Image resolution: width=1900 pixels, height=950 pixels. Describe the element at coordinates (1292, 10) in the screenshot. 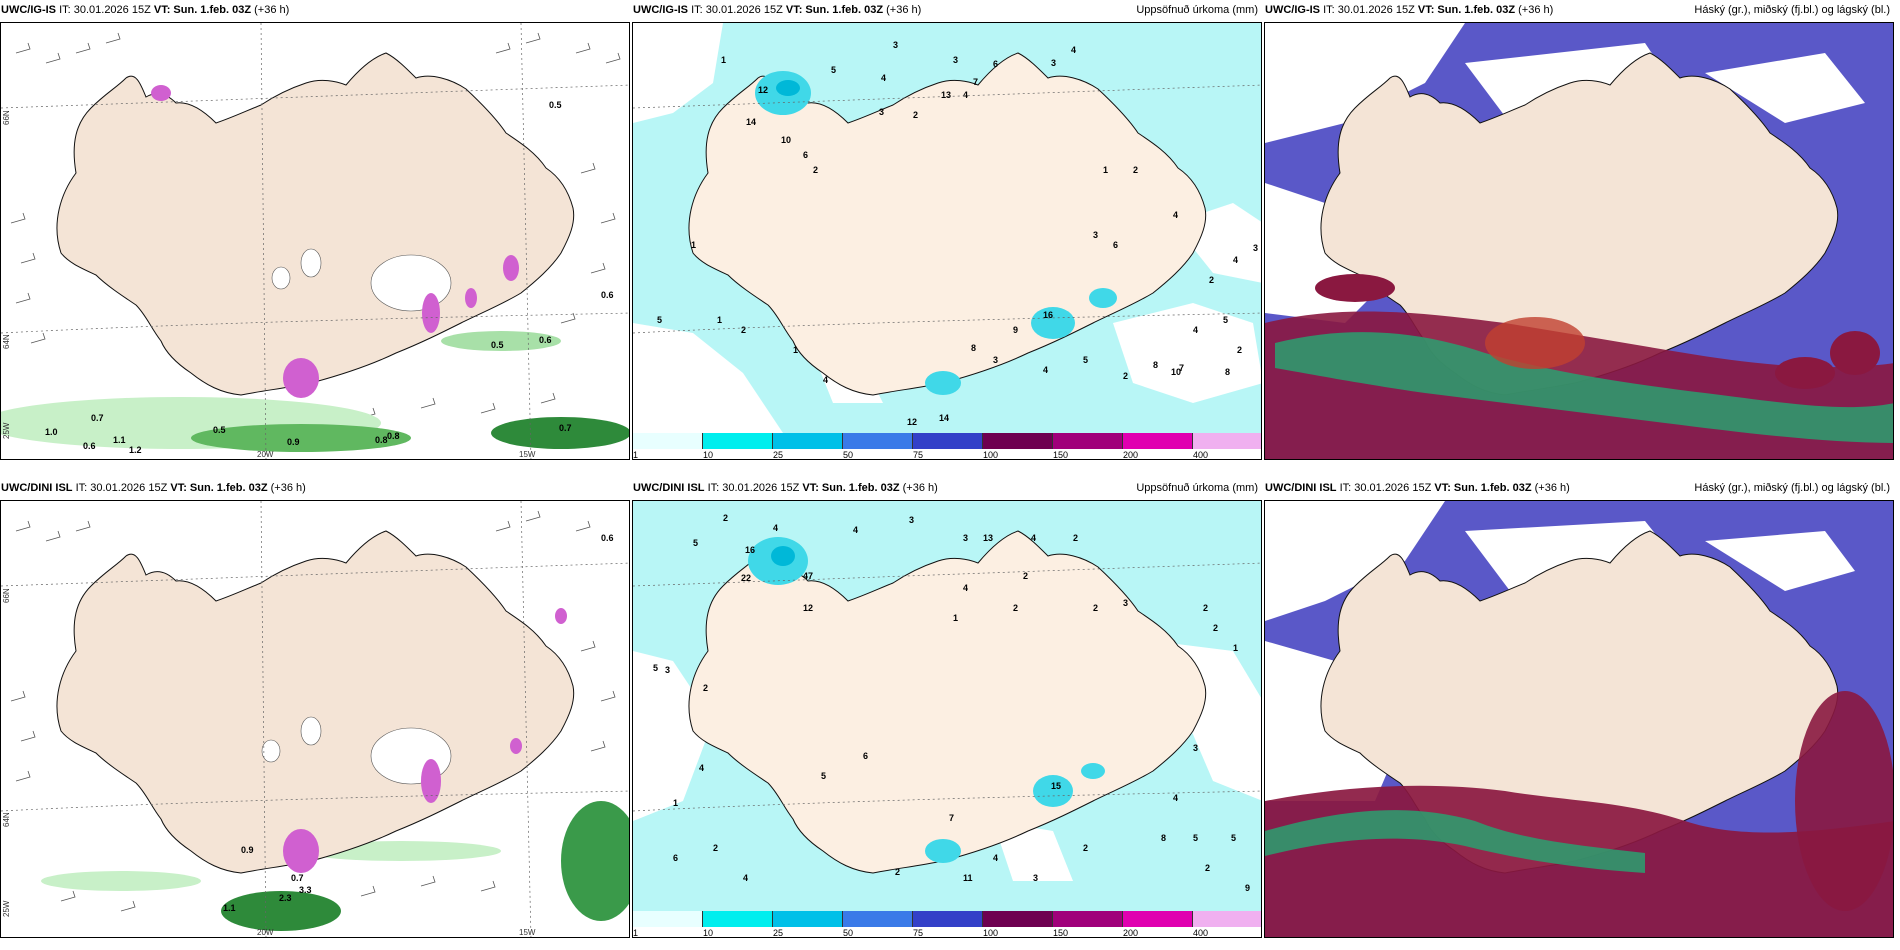

I see `model-name: UWC/IG-IS` at that location.